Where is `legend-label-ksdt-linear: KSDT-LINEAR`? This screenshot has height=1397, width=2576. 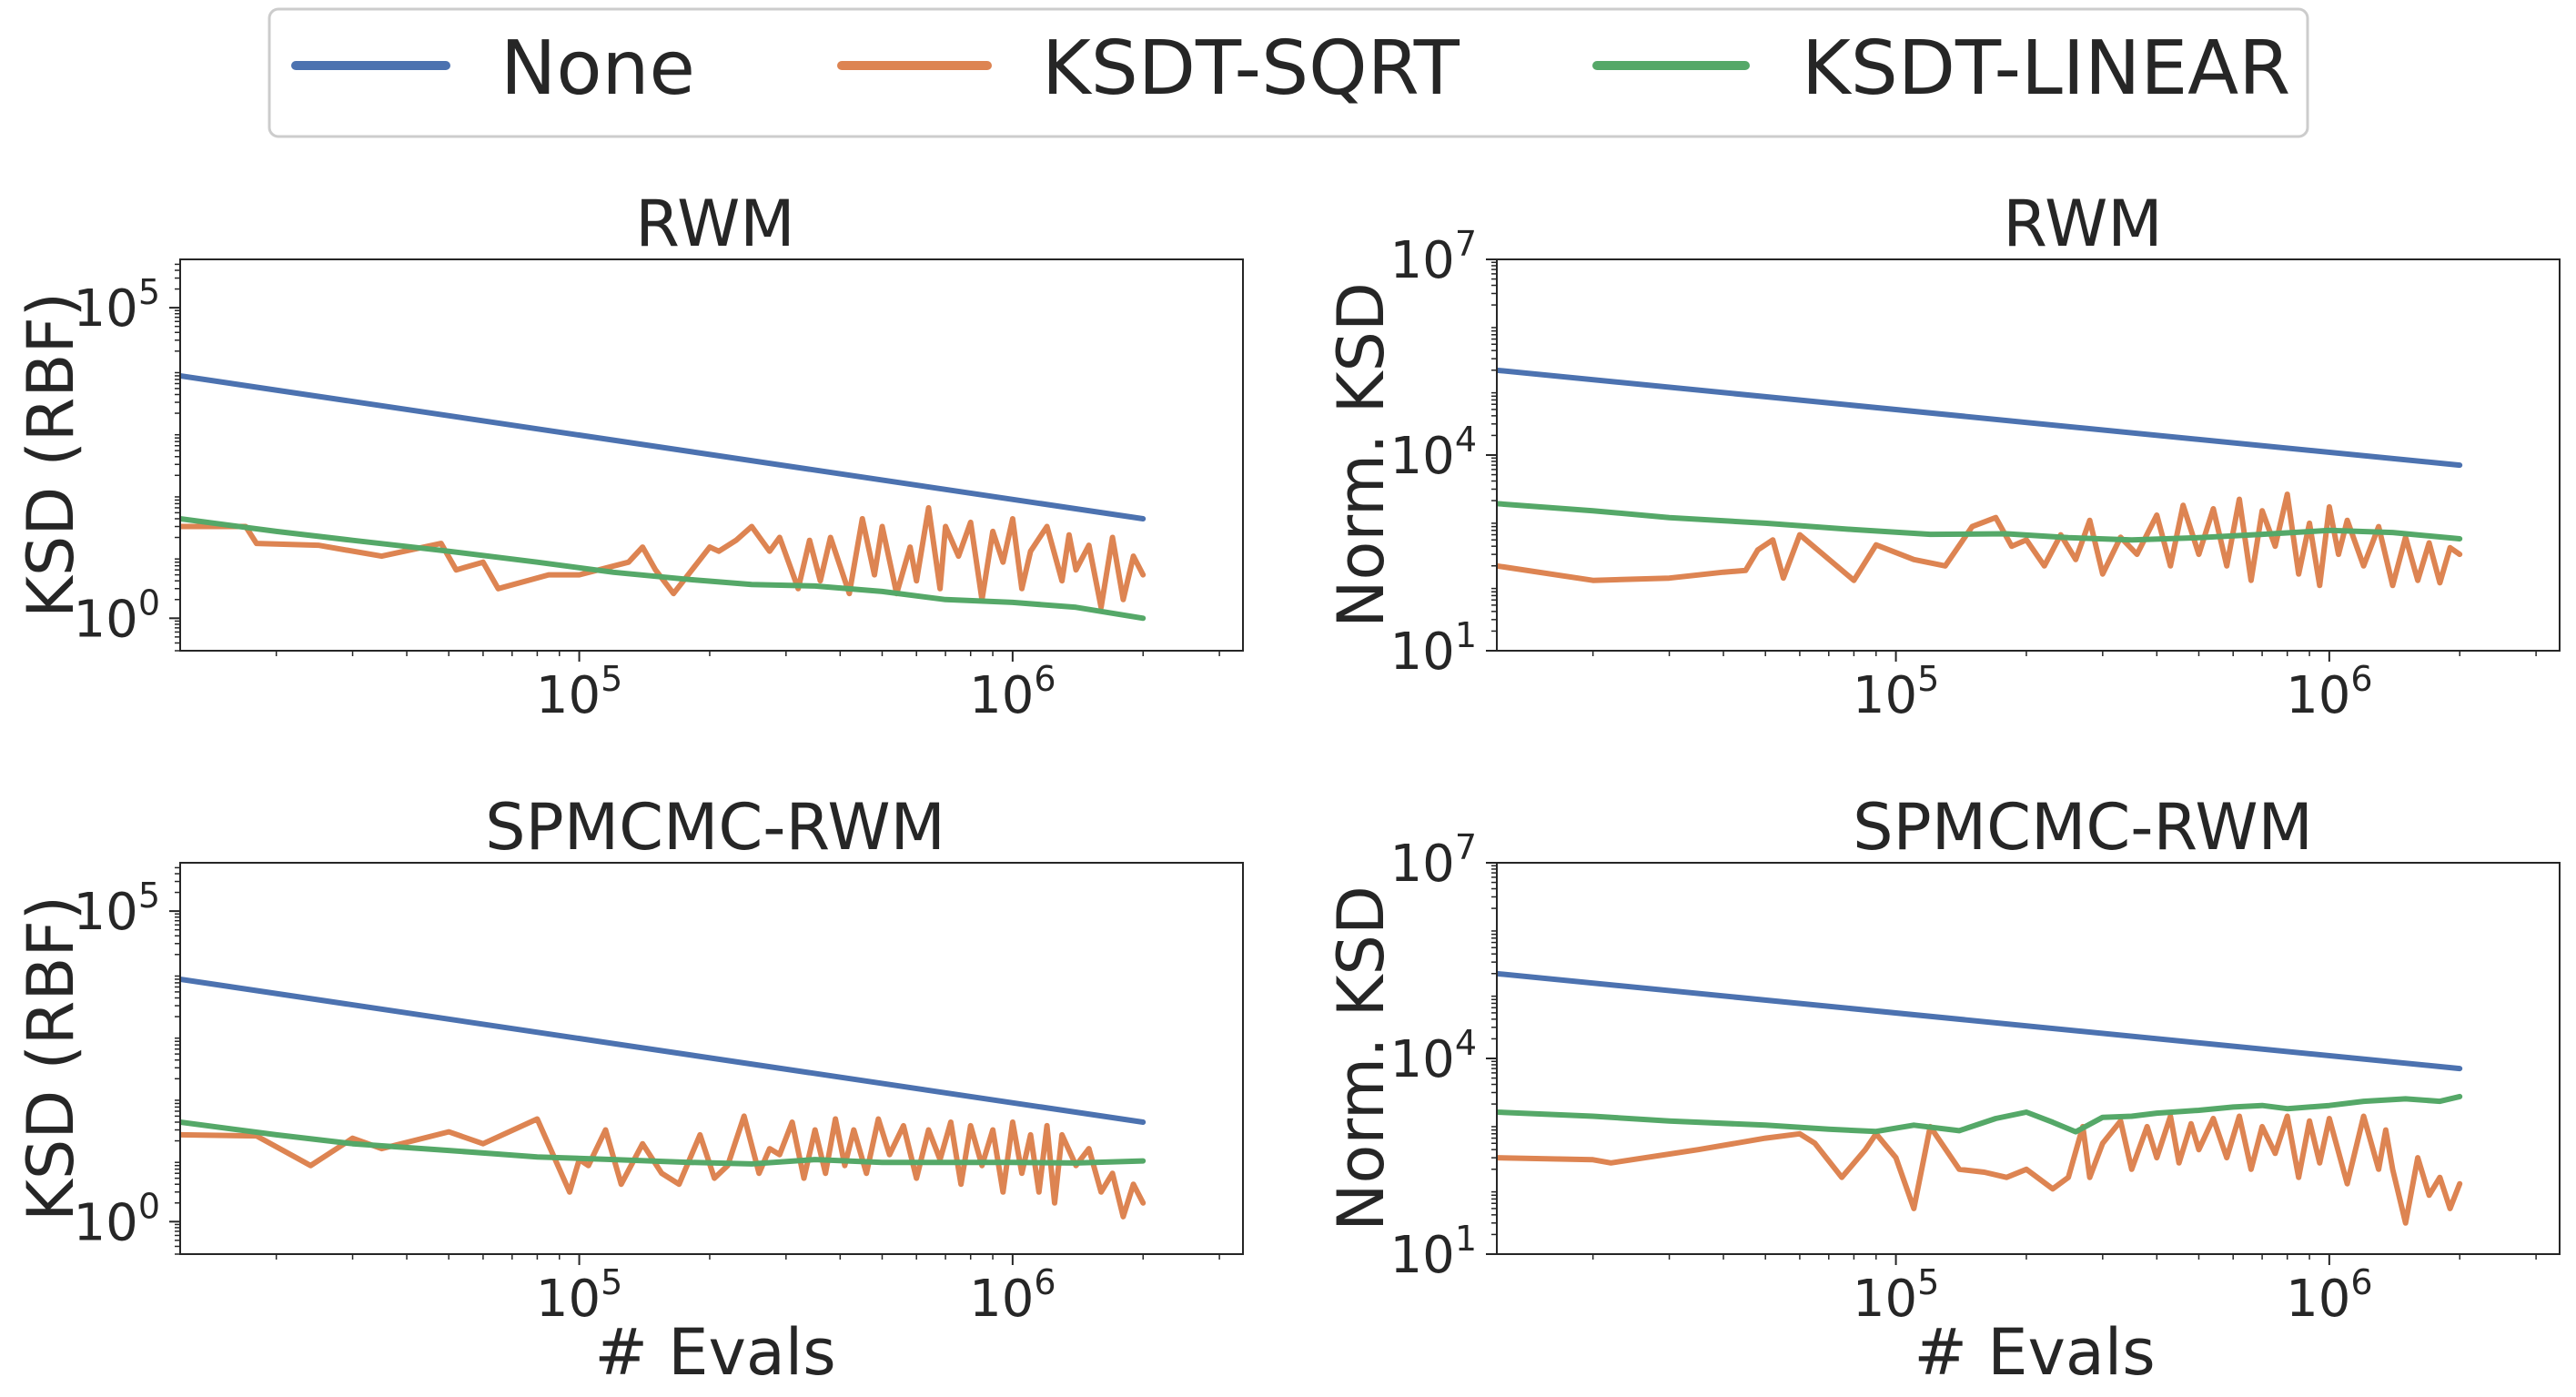
legend-label-ksdt-linear: KSDT-LINEAR is located at coordinates (2046, 68).